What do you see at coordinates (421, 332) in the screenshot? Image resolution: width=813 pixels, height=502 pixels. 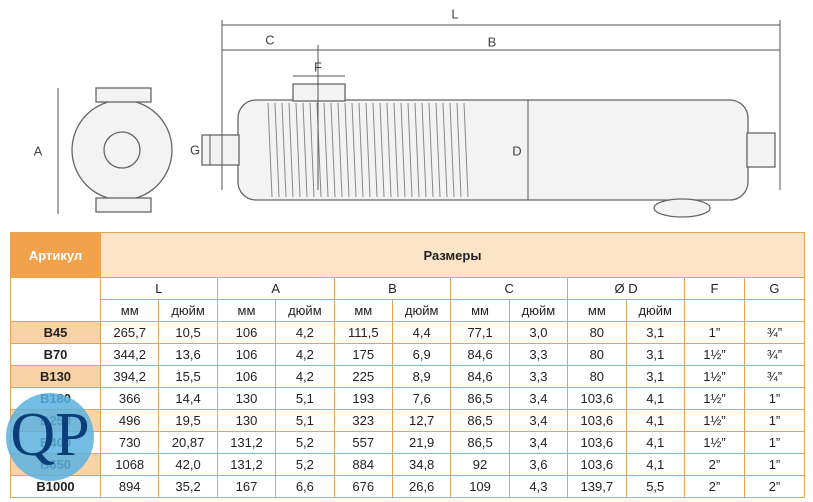 I see `cell: 4,4` at bounding box center [421, 332].